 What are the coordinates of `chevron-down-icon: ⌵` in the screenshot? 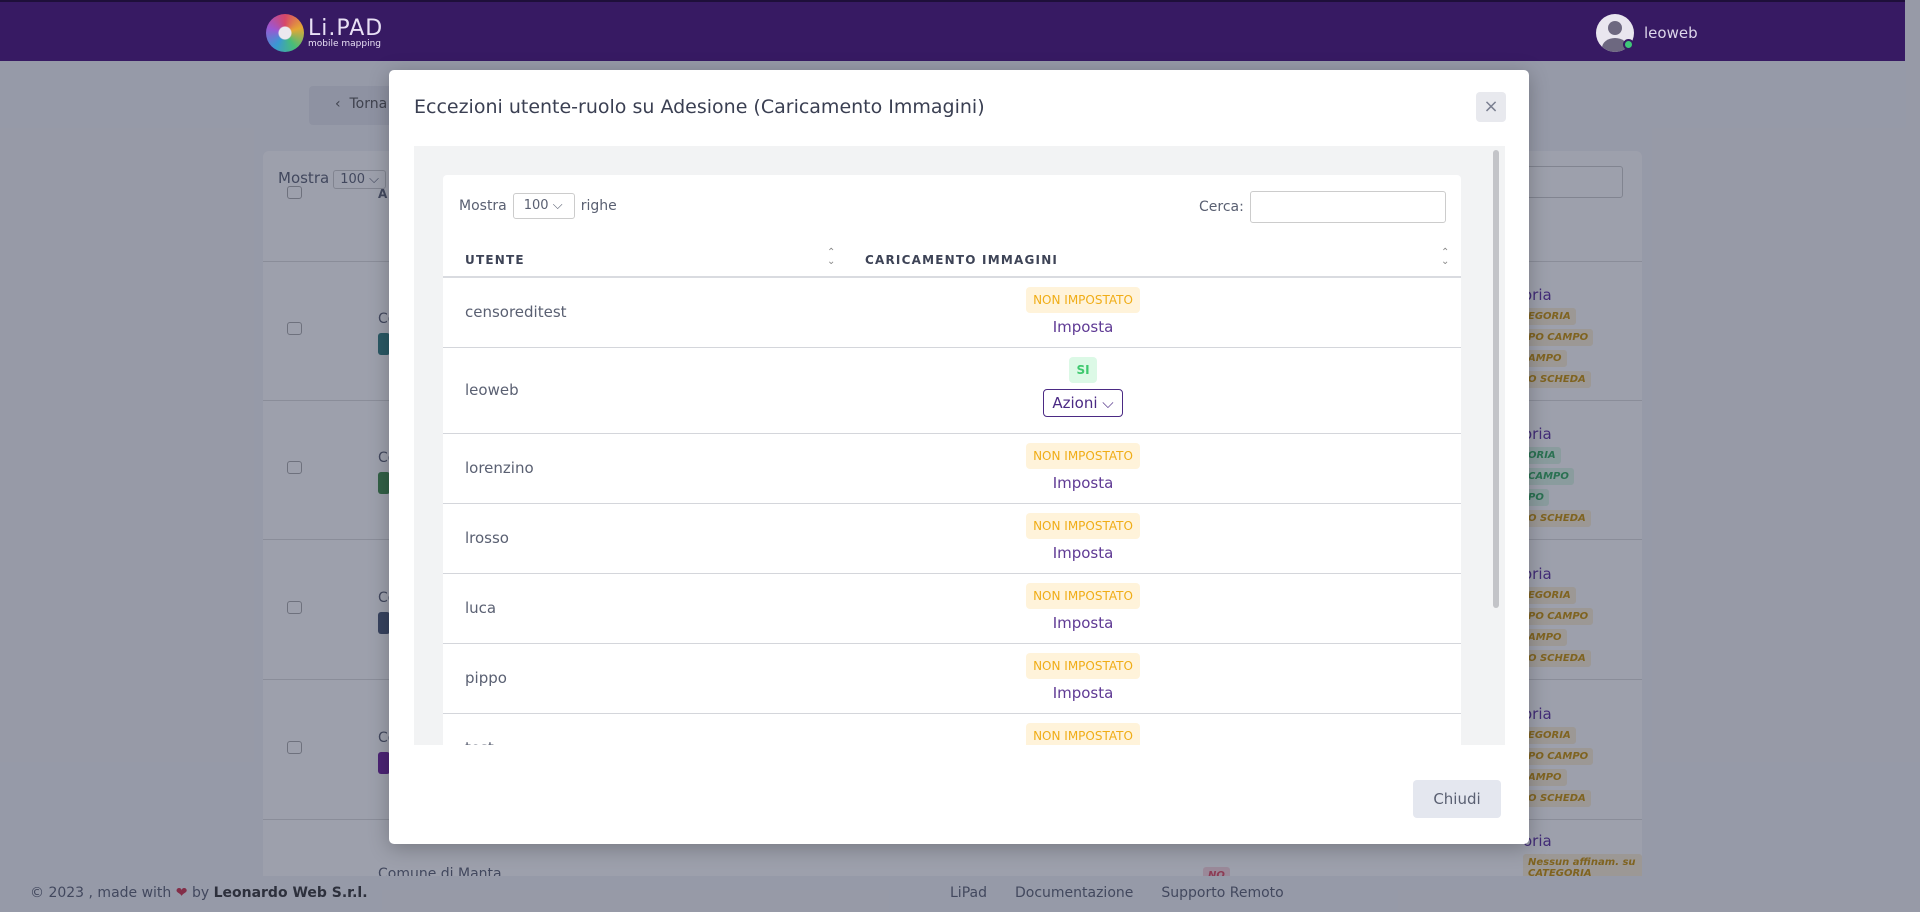 It's located at (1108, 403).